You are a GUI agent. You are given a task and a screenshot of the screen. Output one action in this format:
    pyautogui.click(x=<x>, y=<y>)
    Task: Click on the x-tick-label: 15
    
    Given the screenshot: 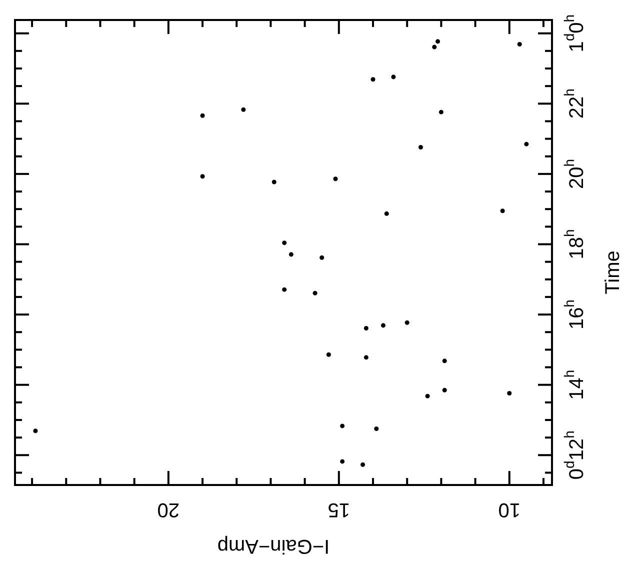 What is the action you would take?
    pyautogui.click(x=339, y=509)
    